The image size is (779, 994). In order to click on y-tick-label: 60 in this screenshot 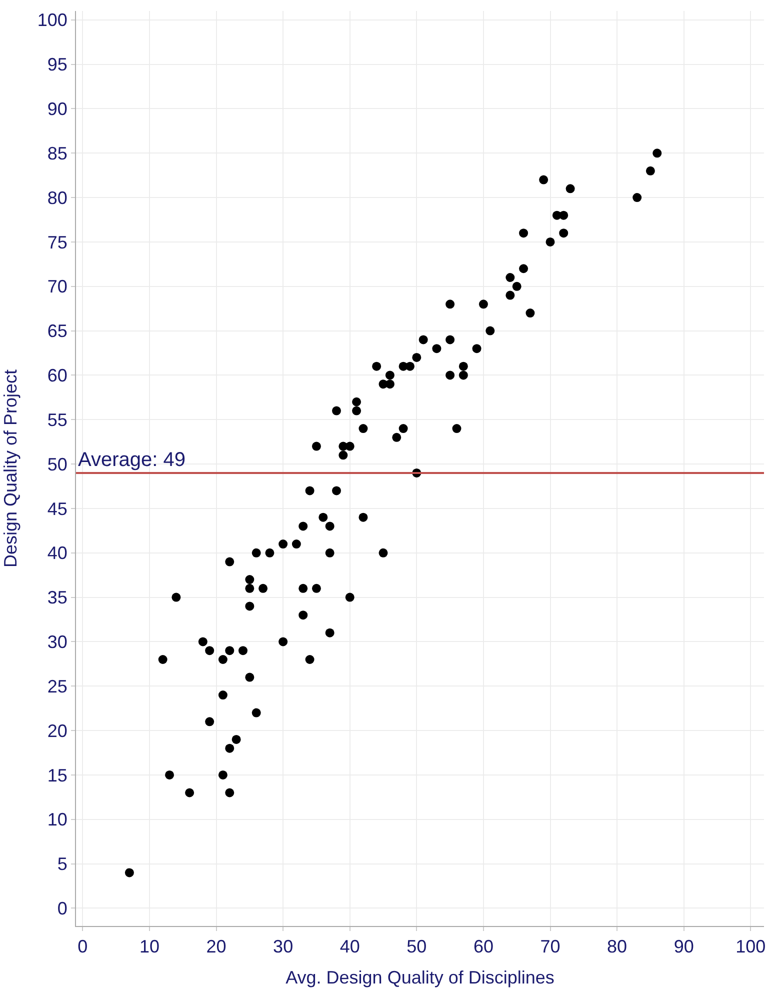, I will do `click(57, 376)`.